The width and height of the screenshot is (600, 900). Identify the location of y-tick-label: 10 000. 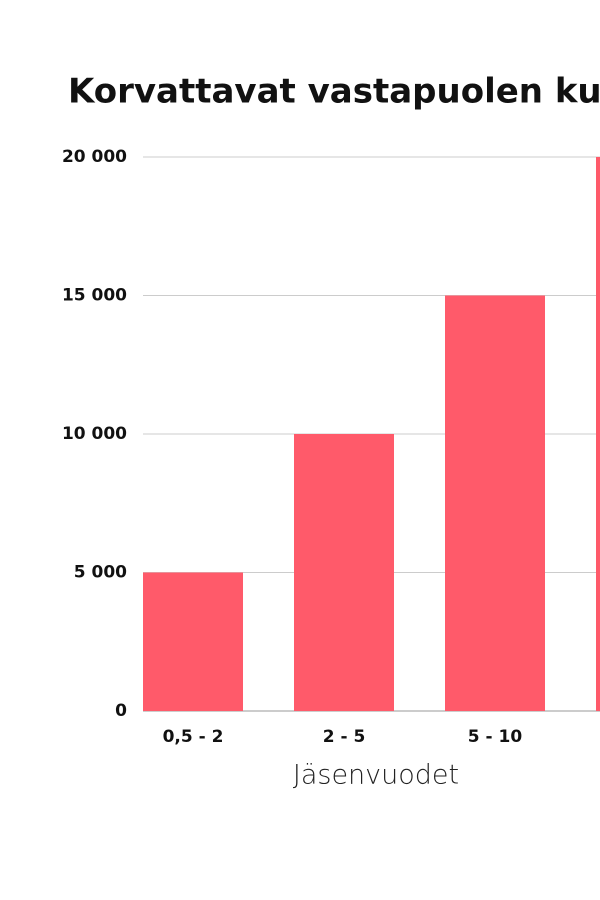
(94, 434).